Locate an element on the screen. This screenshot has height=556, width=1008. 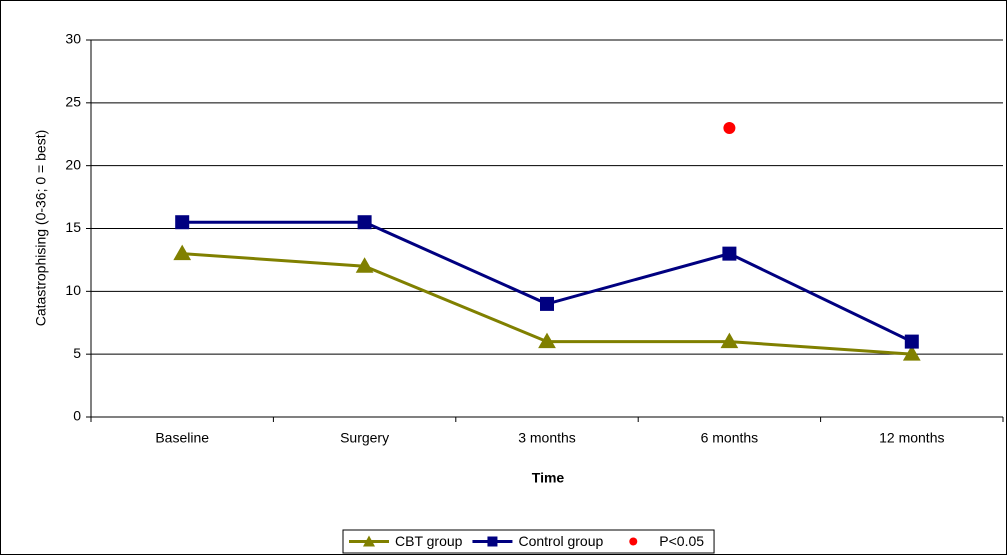
x-tick-label: 3 months is located at coordinates (547, 438).